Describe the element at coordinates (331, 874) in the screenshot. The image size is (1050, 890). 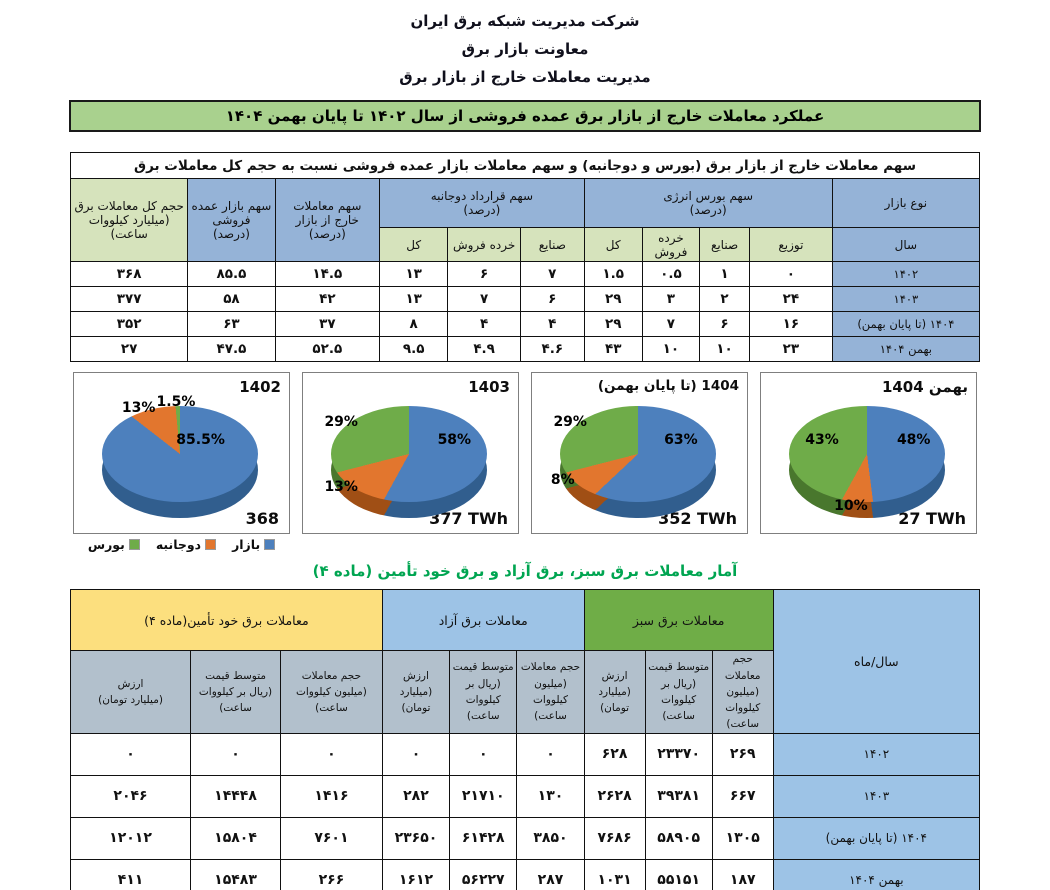
I see `value-cell: ۲۶۶` at that location.